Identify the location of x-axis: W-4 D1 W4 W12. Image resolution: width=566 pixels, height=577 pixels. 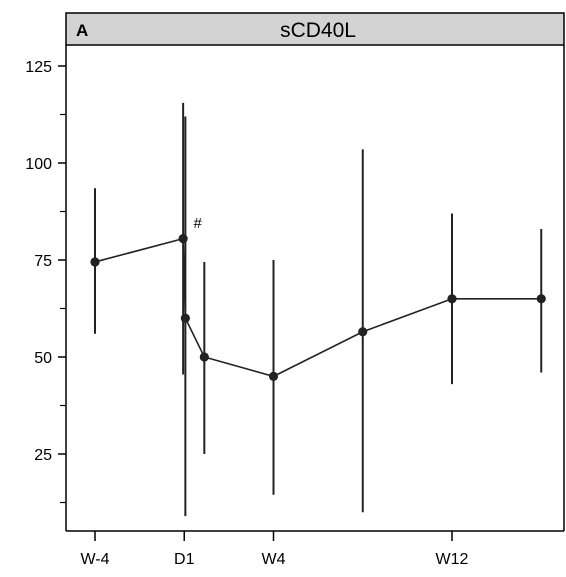
(274, 549).